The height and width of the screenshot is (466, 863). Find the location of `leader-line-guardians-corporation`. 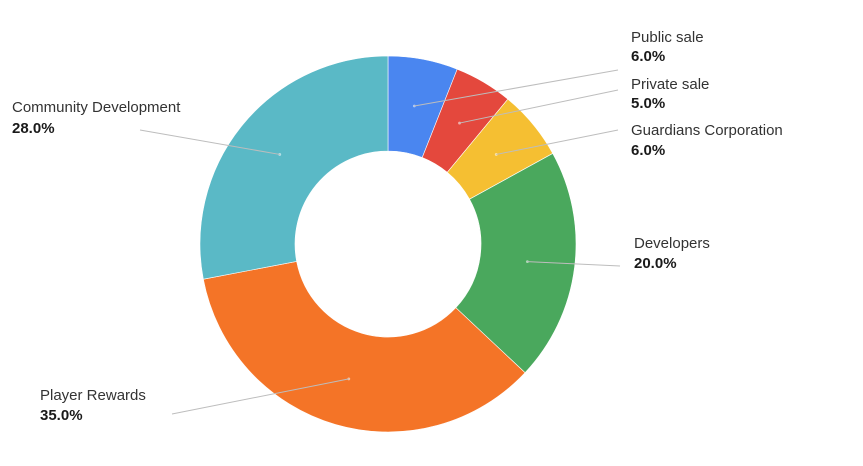

leader-line-guardians-corporation is located at coordinates (557, 142).